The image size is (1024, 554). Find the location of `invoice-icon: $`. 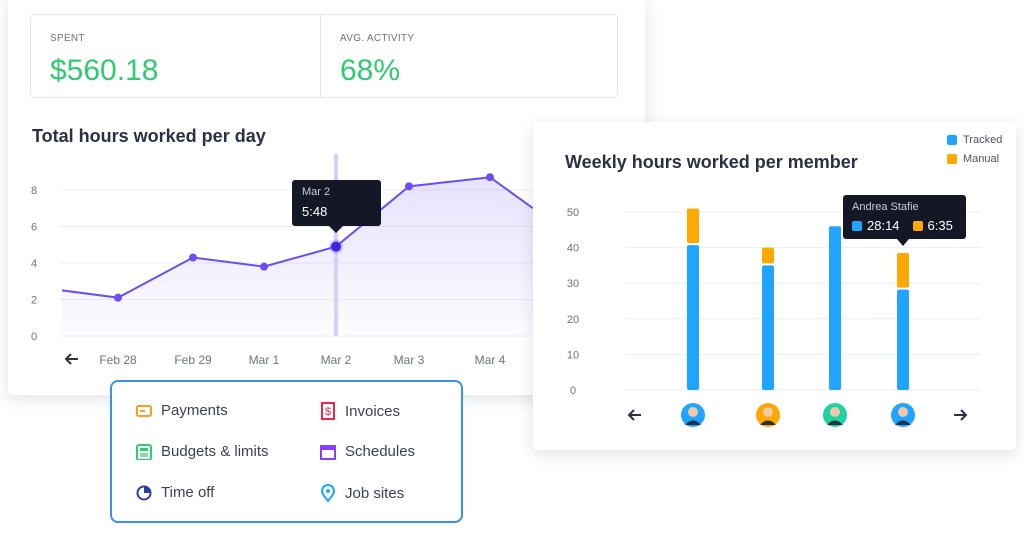

invoice-icon: $ is located at coordinates (328, 411).